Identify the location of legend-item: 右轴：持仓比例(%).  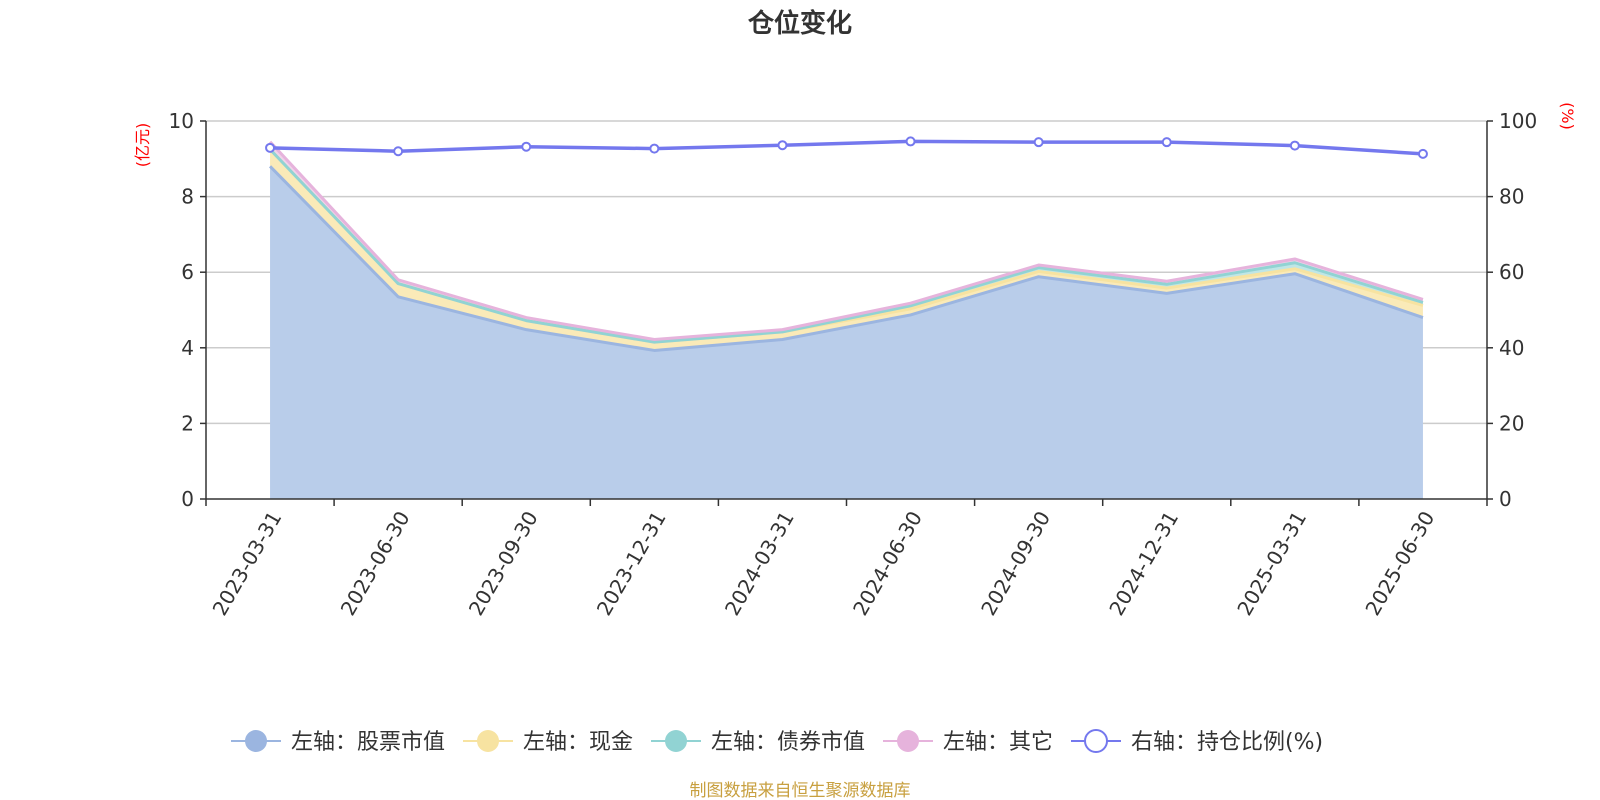
(1197, 742).